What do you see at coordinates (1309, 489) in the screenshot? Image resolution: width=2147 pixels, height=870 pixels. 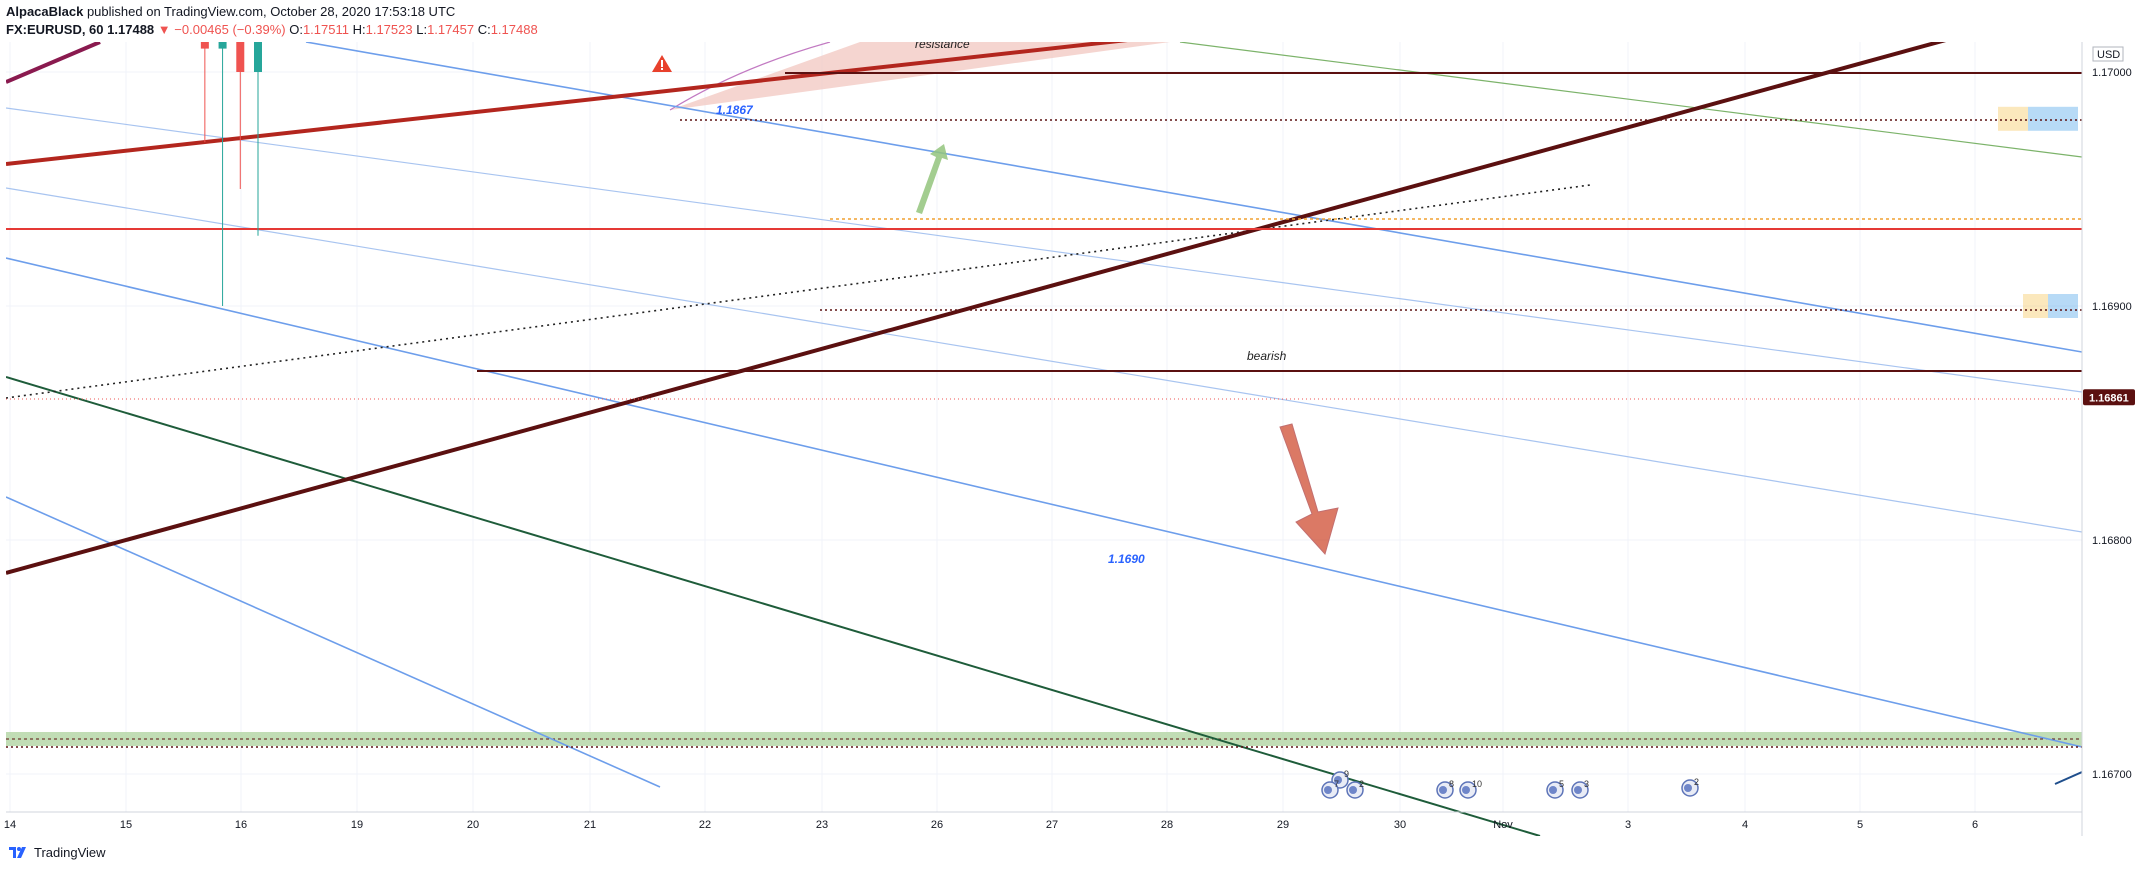 I see `red-down-arrow-icon` at bounding box center [1309, 489].